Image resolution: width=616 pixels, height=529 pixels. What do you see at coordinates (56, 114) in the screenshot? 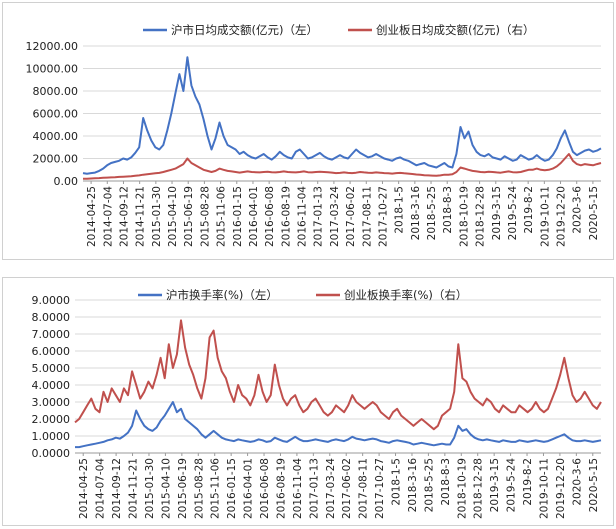
I see `y-tick-label: 6000.00` at bounding box center [56, 114].